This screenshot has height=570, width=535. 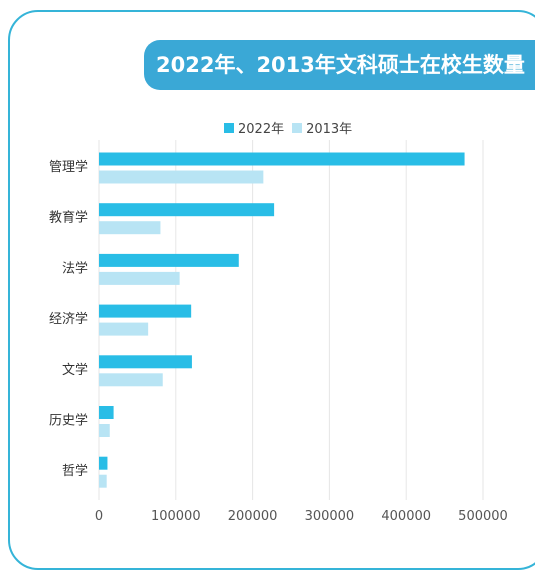 I want to click on x-tick-label: 100000, so click(x=176, y=516).